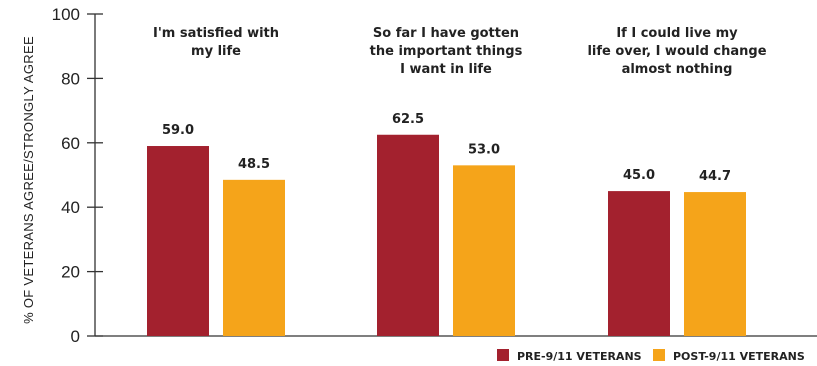 Image resolution: width=817 pixels, height=366 pixels. I want to click on data-label: 62.5, so click(408, 119).